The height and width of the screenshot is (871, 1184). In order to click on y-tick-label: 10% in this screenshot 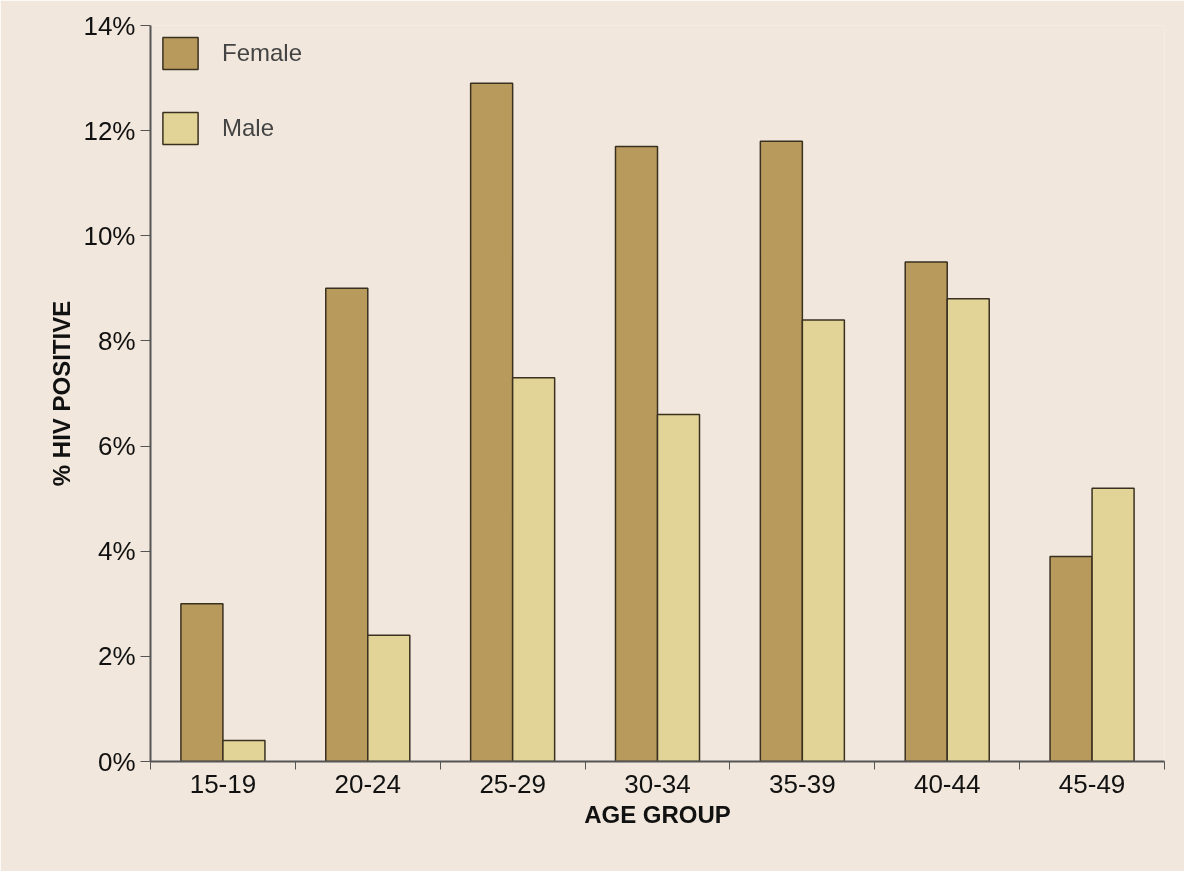, I will do `click(109, 235)`.